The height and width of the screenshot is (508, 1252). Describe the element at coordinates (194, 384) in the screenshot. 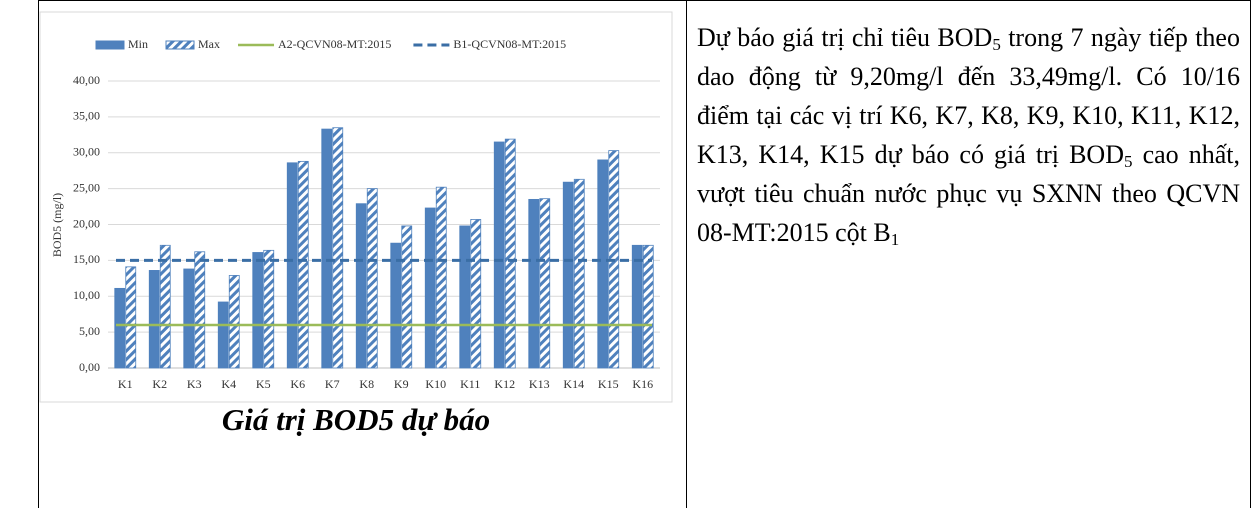

I see `x-tick-label: K3` at that location.